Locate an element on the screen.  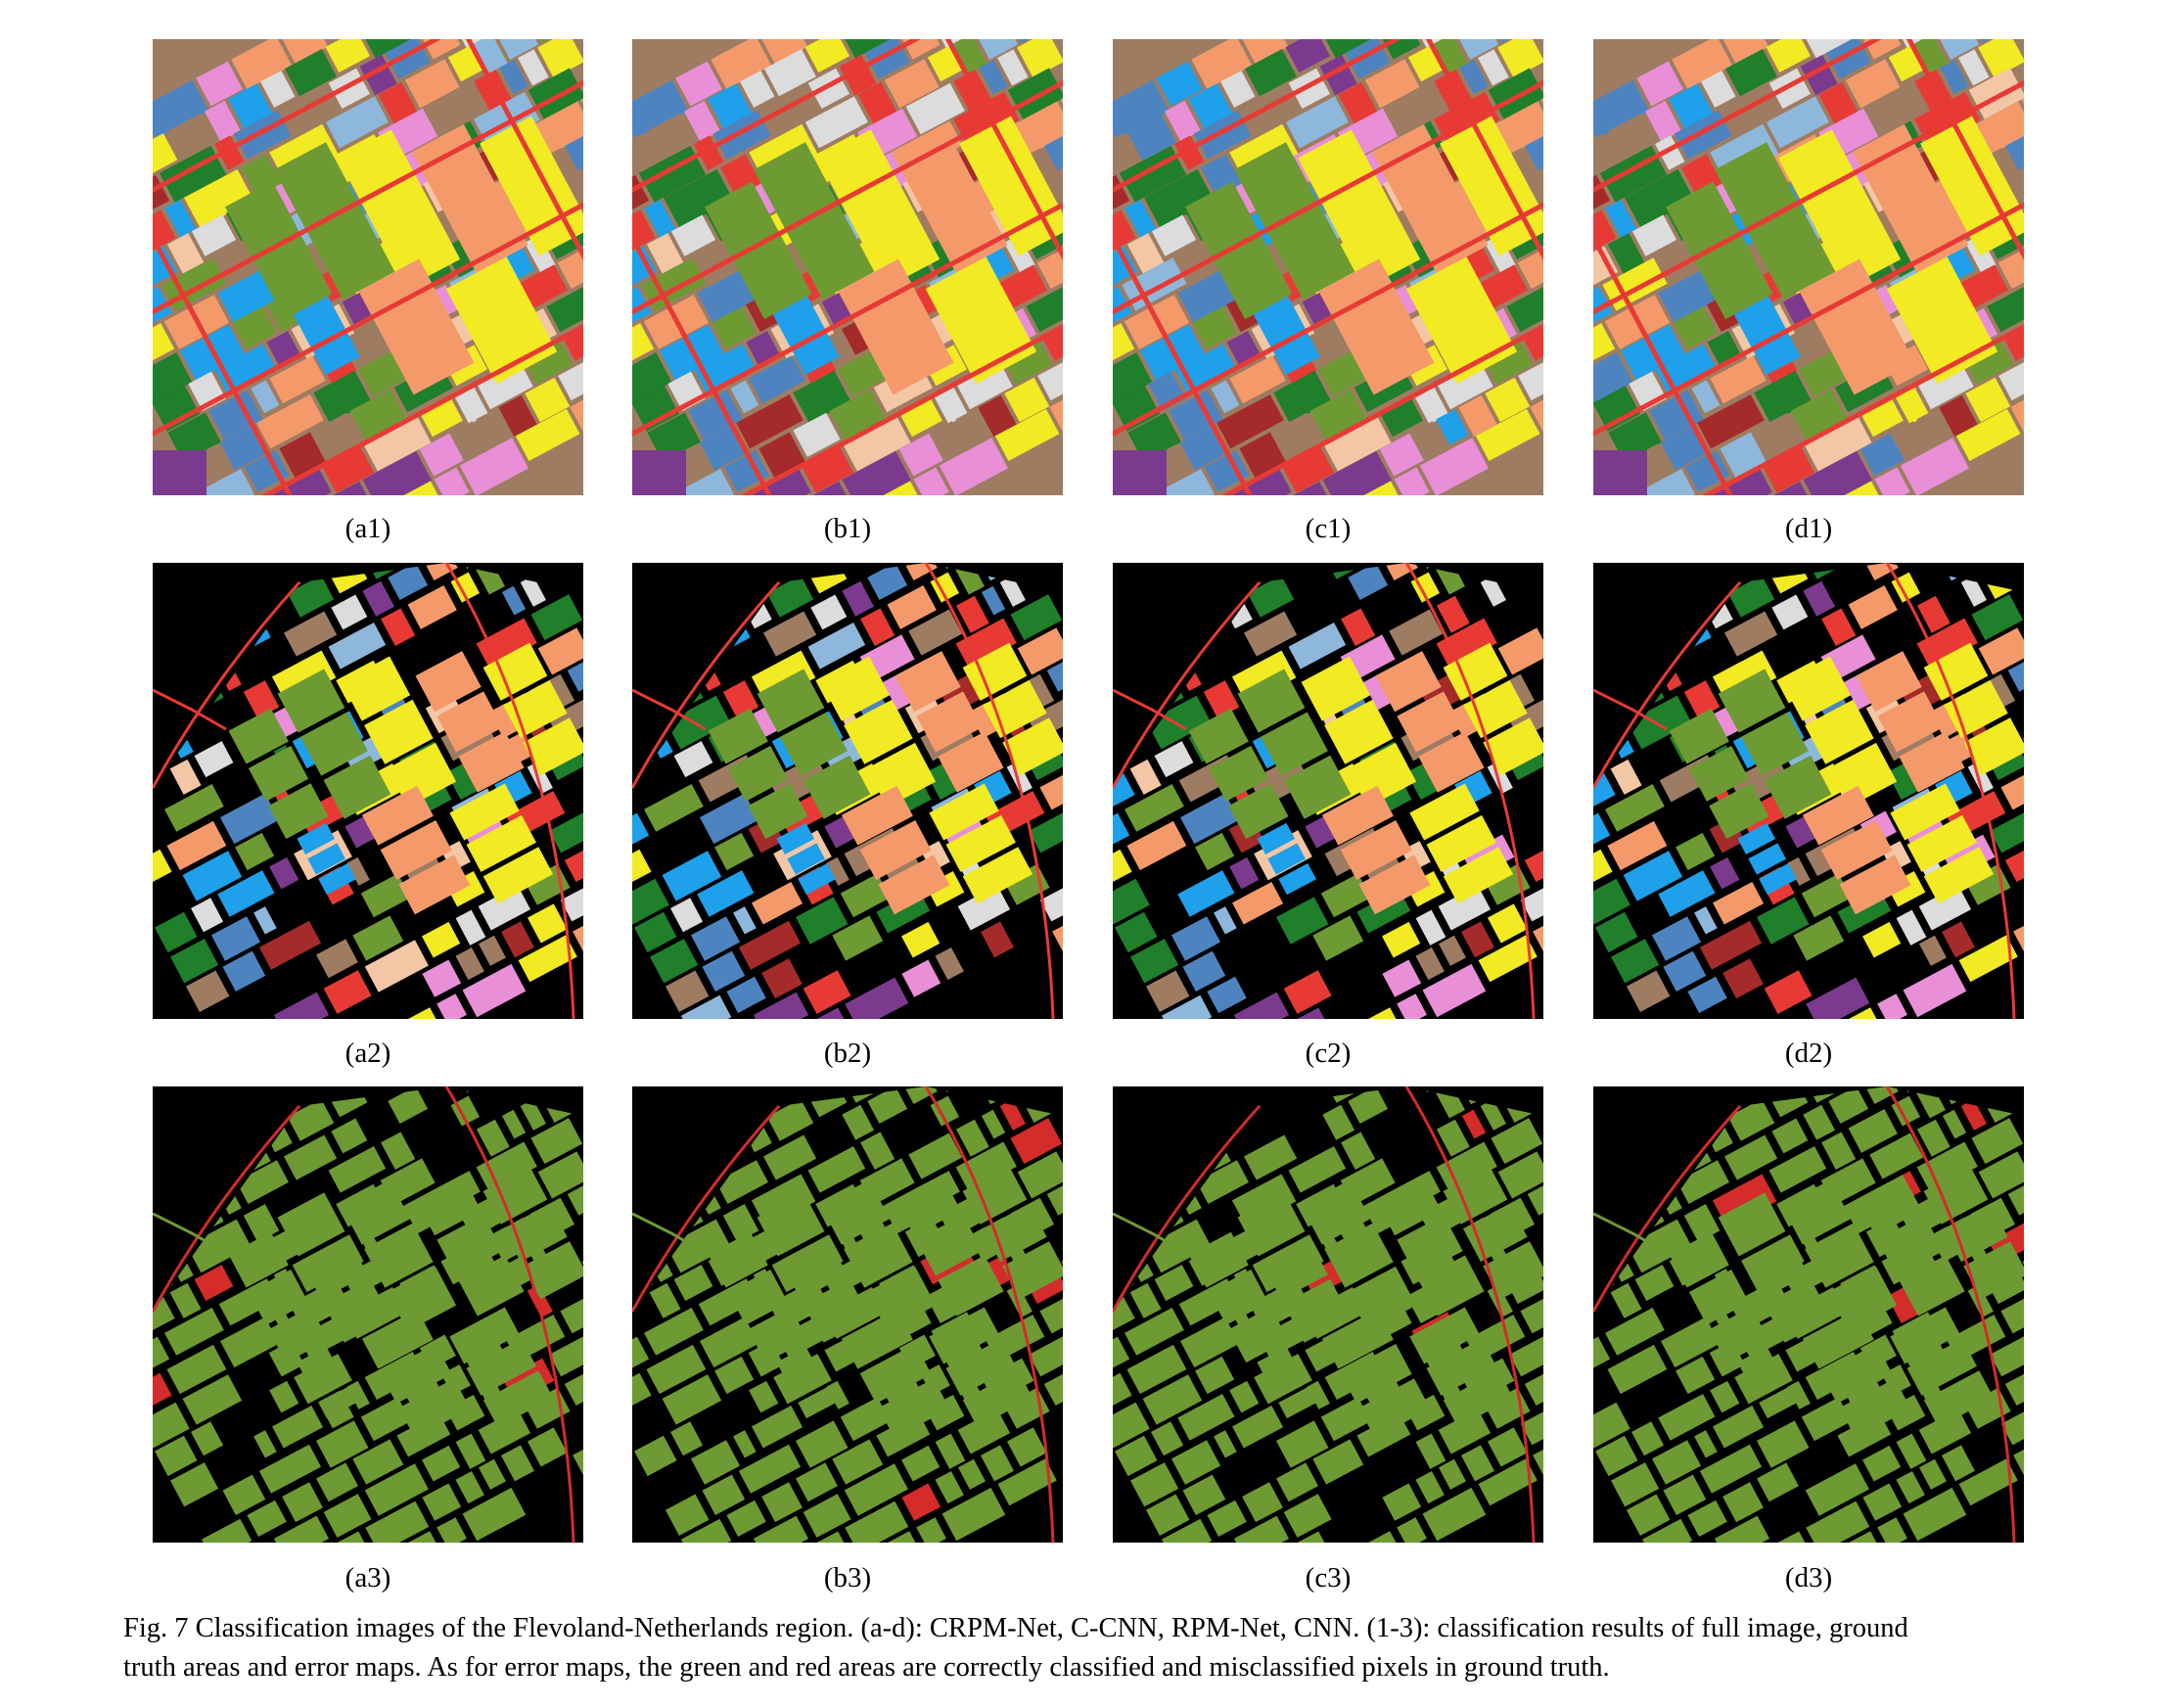
classification-map-a1 is located at coordinates (368, 267).